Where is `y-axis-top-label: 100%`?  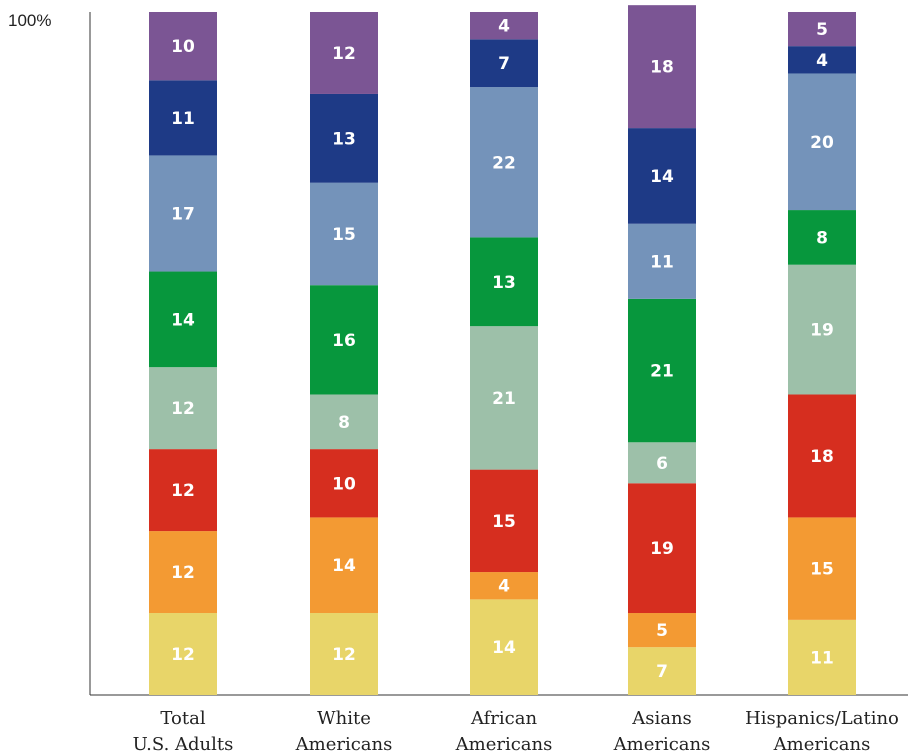 y-axis-top-label: 100% is located at coordinates (29, 20).